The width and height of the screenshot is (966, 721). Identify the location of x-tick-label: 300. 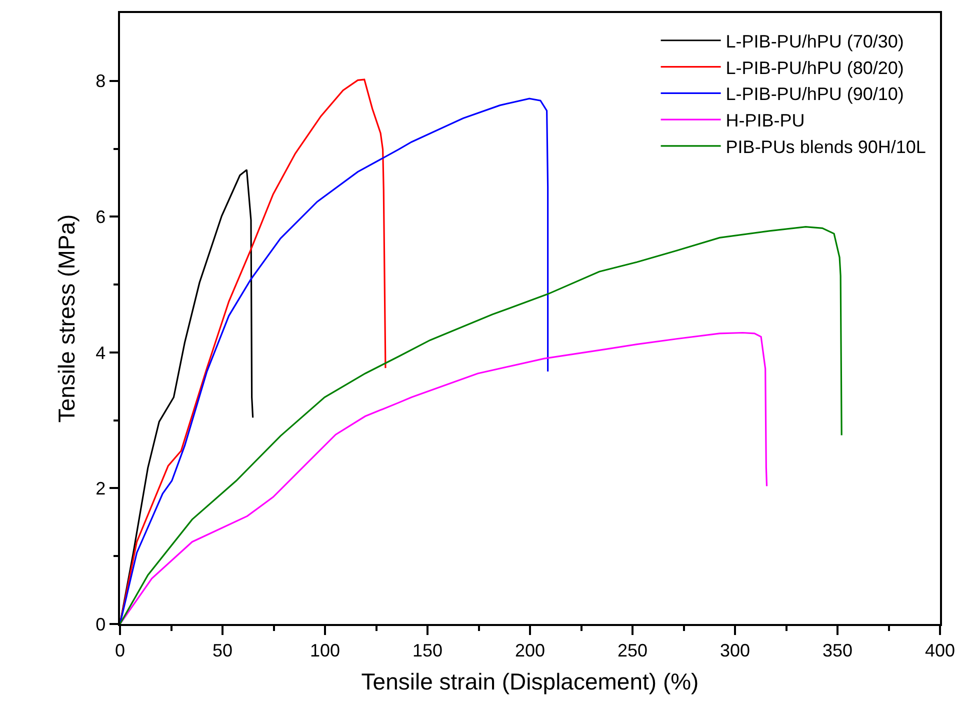
(735, 650).